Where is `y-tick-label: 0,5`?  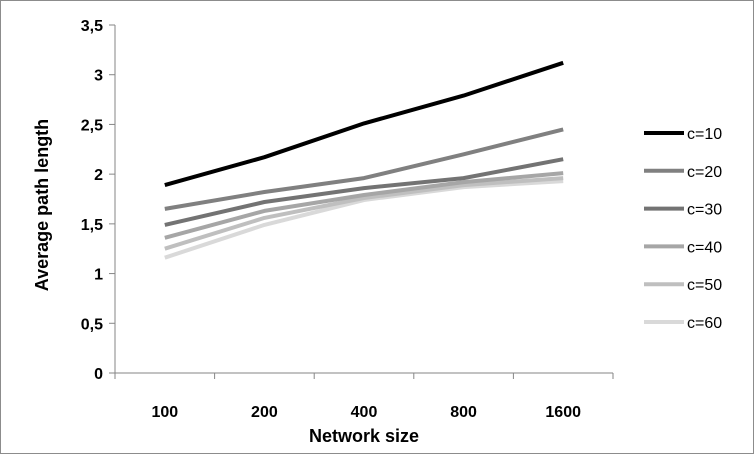
y-tick-label: 0,5 is located at coordinates (92, 324).